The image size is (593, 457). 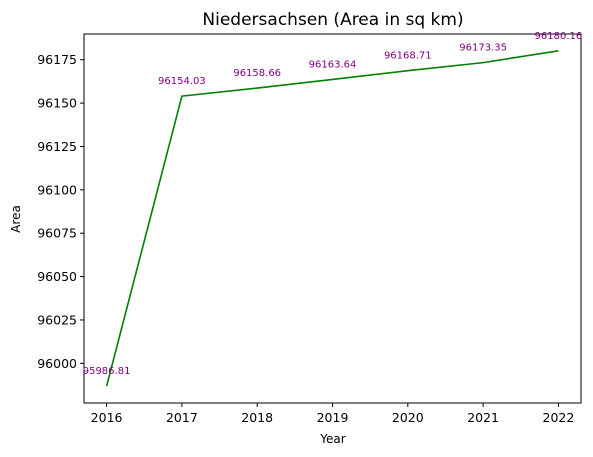 I want to click on y-tick-label: 96150, so click(x=57, y=103).